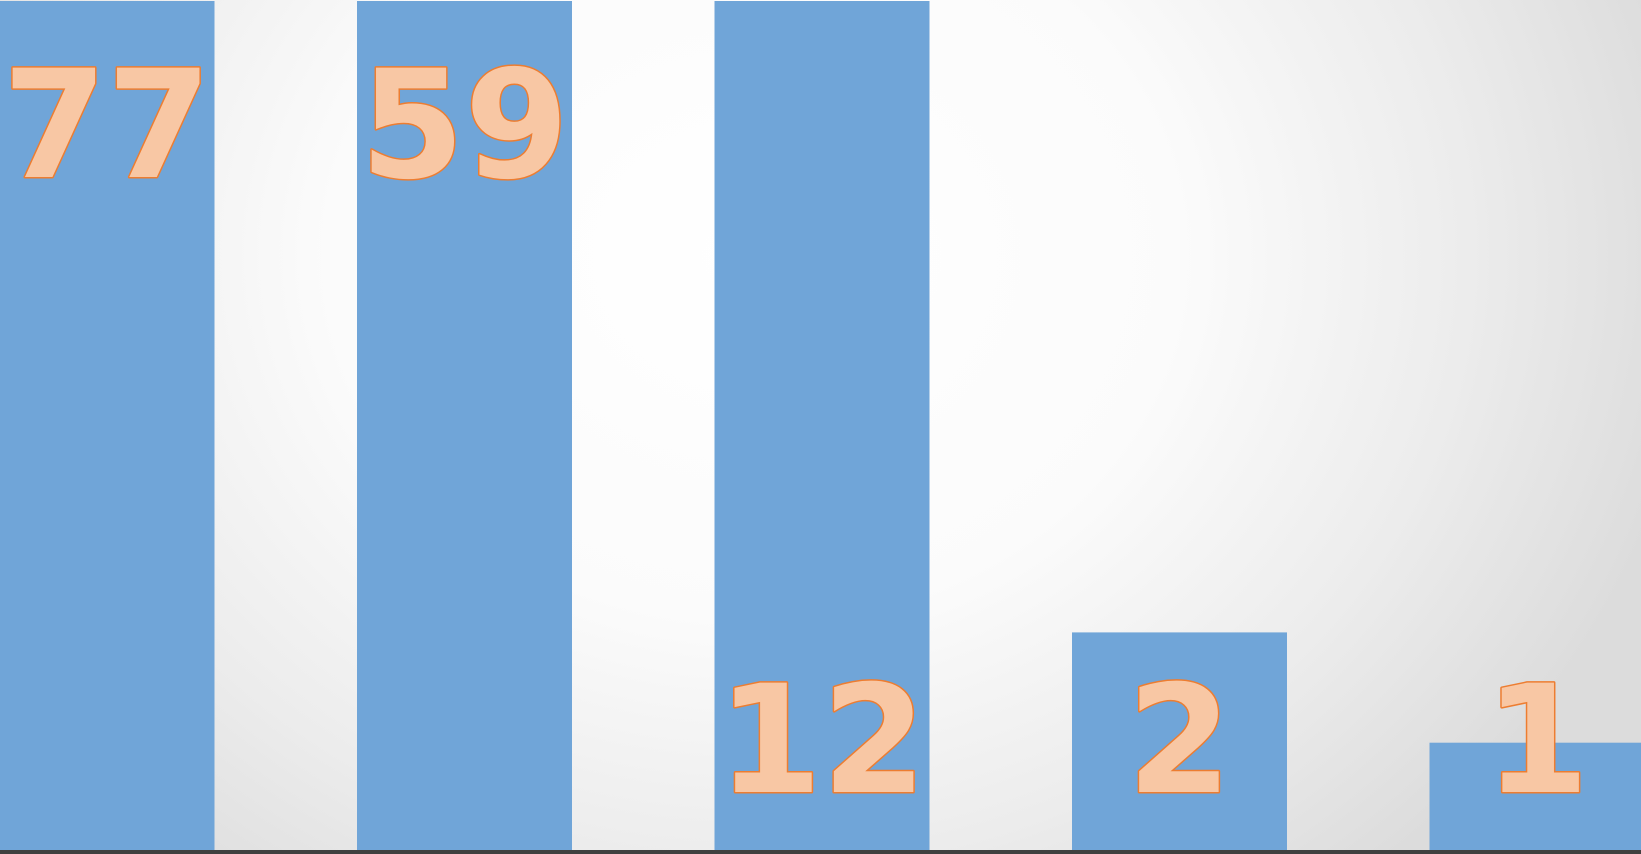  I want to click on data-label: 2, so click(1179, 741).